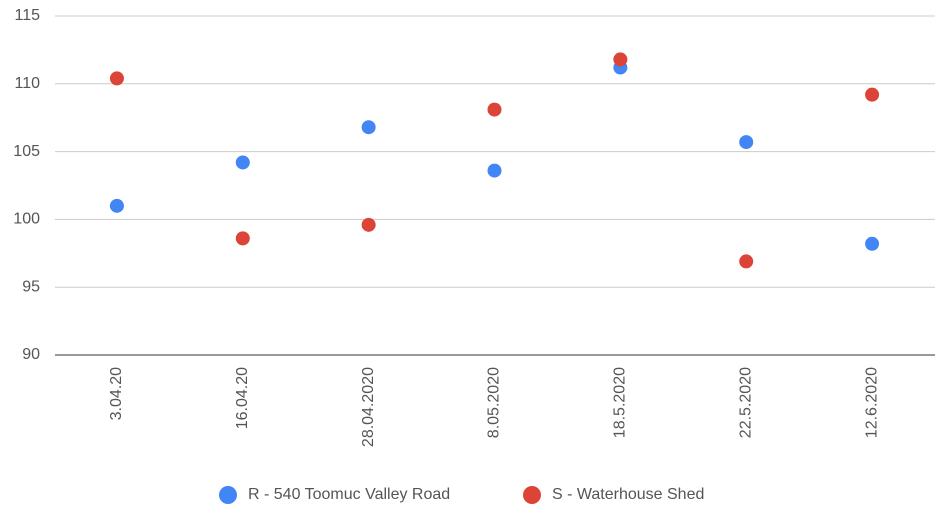 Image resolution: width=935 pixels, height=510 pixels. I want to click on y-tick-label: 105, so click(26, 151).